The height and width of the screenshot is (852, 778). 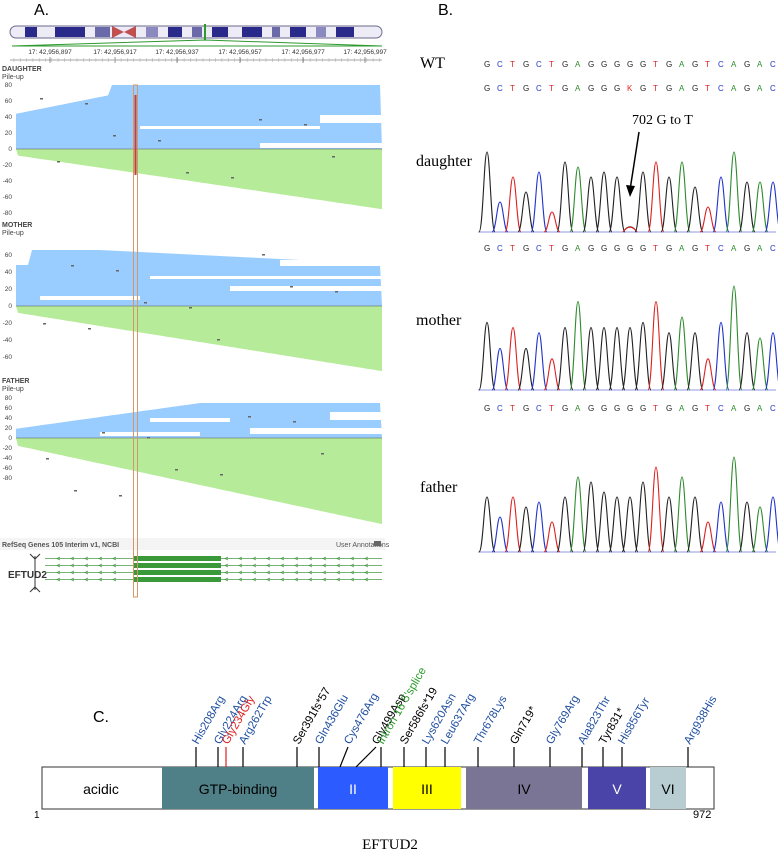 I want to click on domain-label: acidic, so click(x=101, y=789).